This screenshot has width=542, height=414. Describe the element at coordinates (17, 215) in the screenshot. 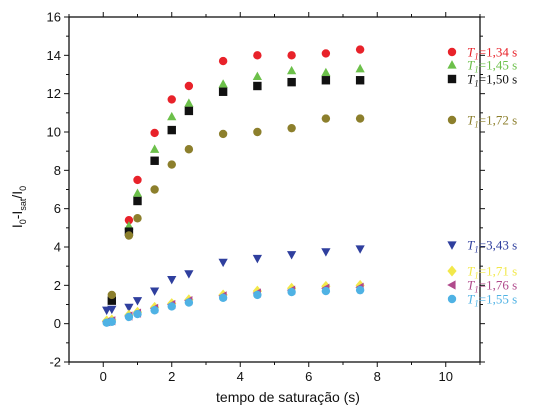

I see `y-axis-title-part: -I` at that location.